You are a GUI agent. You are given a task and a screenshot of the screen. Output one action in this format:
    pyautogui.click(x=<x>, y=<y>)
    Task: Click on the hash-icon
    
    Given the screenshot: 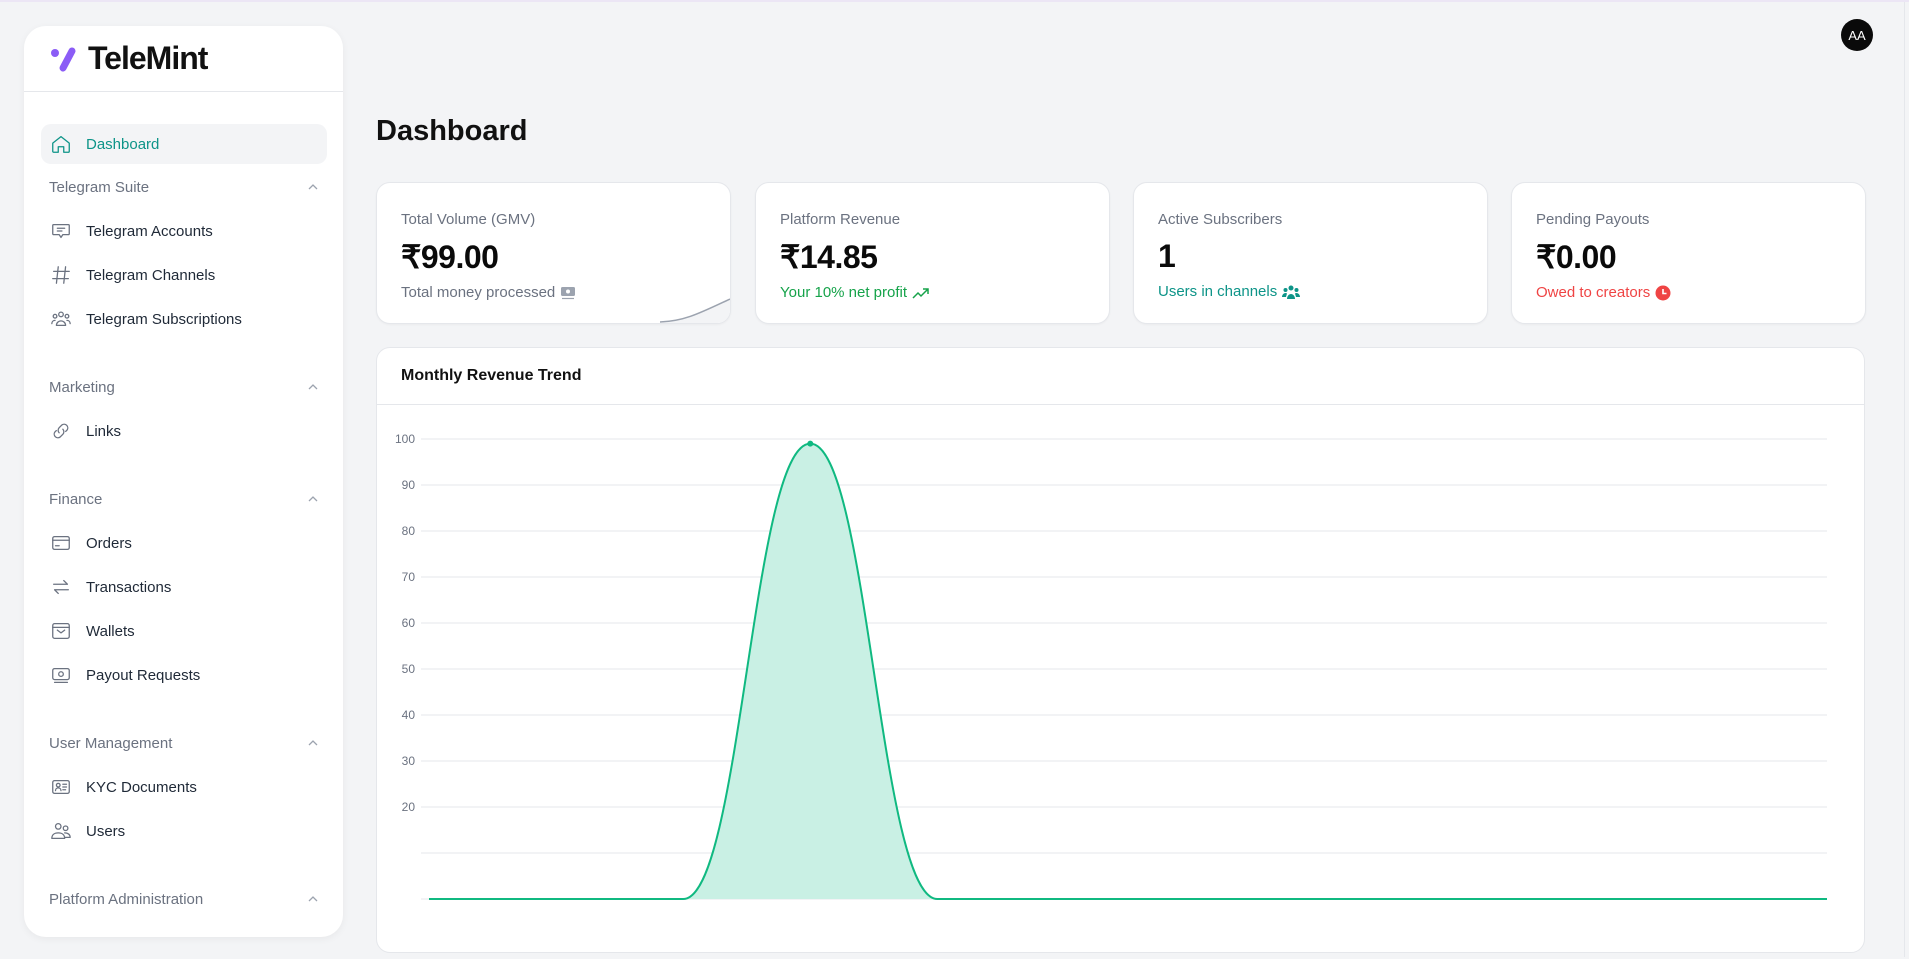 What is the action you would take?
    pyautogui.click(x=61, y=275)
    